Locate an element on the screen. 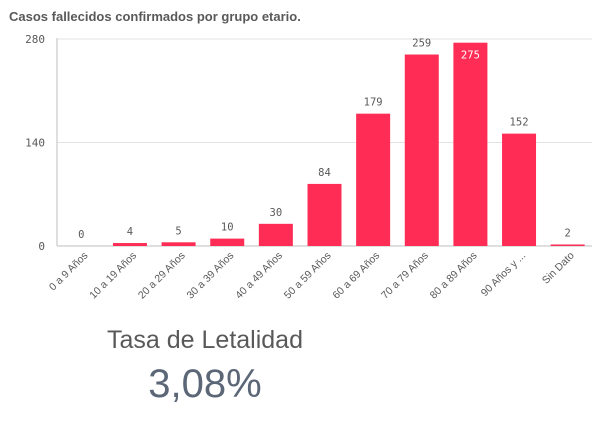  kpi-value: 3,08% is located at coordinates (205, 384).